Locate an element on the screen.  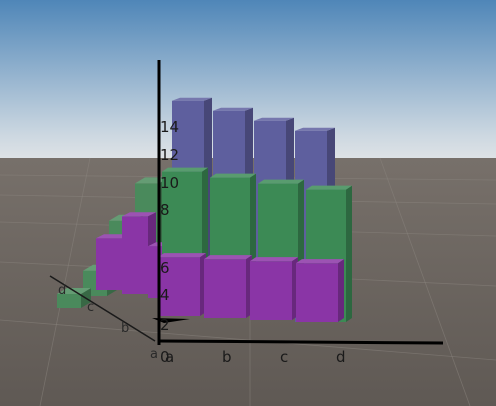
y-tick-label: 14 is located at coordinates (169, 127).